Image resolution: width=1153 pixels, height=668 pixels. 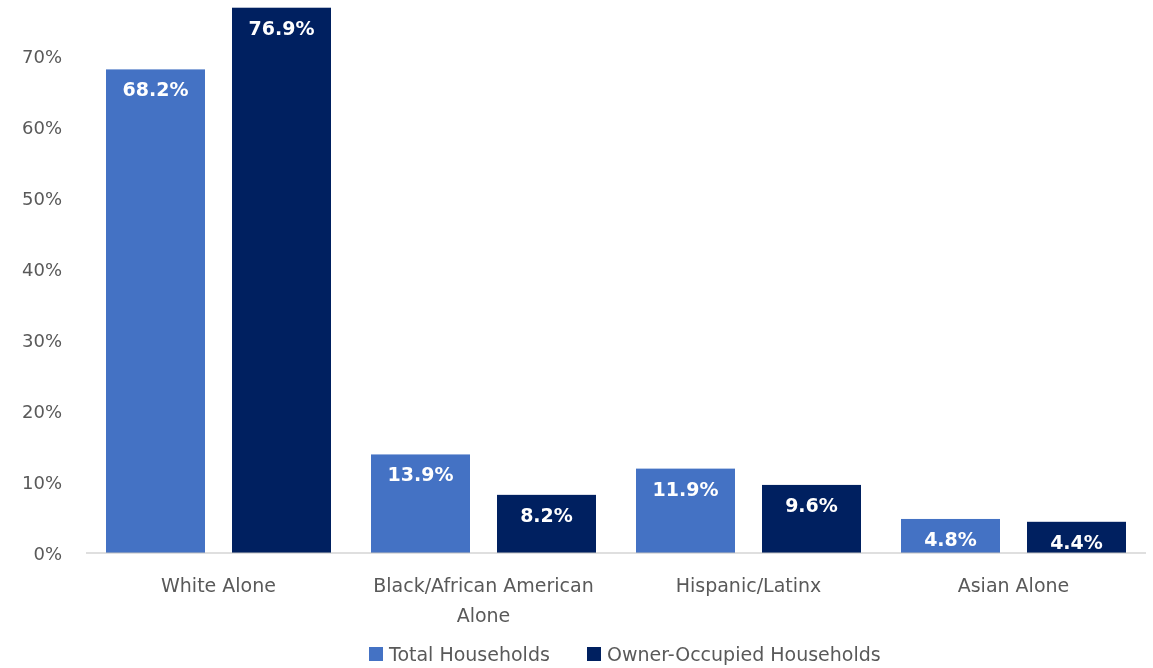 I want to click on x-tick-label: Asian Alone, so click(x=1013, y=585).